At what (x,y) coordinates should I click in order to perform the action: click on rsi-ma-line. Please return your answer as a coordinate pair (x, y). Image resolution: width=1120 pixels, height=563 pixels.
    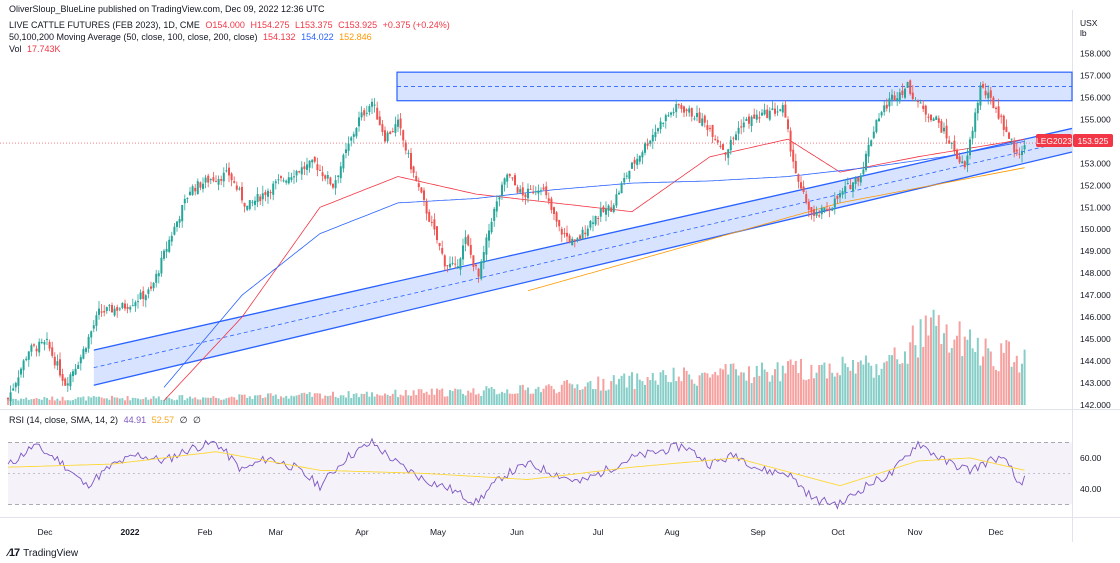
    Looking at the image, I should click on (516, 469).